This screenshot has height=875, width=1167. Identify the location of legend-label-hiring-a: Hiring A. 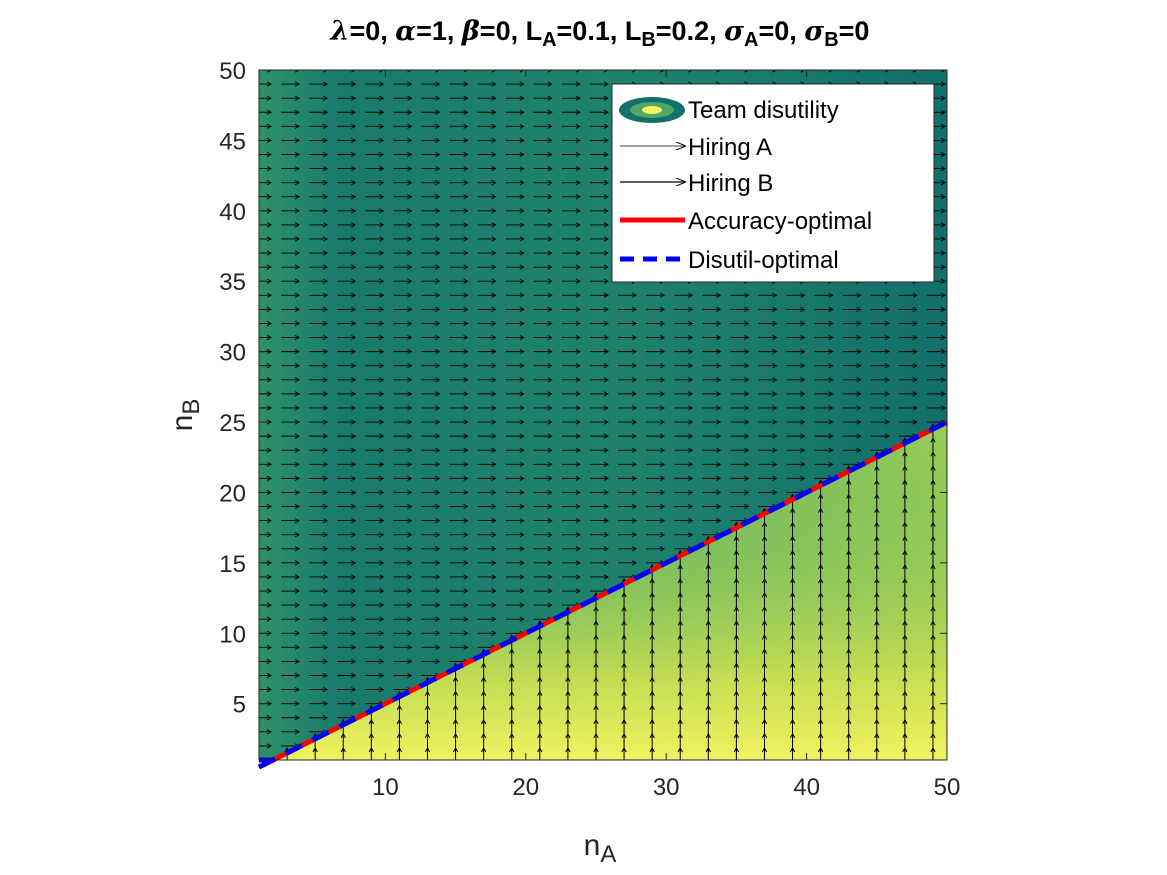
(730, 147).